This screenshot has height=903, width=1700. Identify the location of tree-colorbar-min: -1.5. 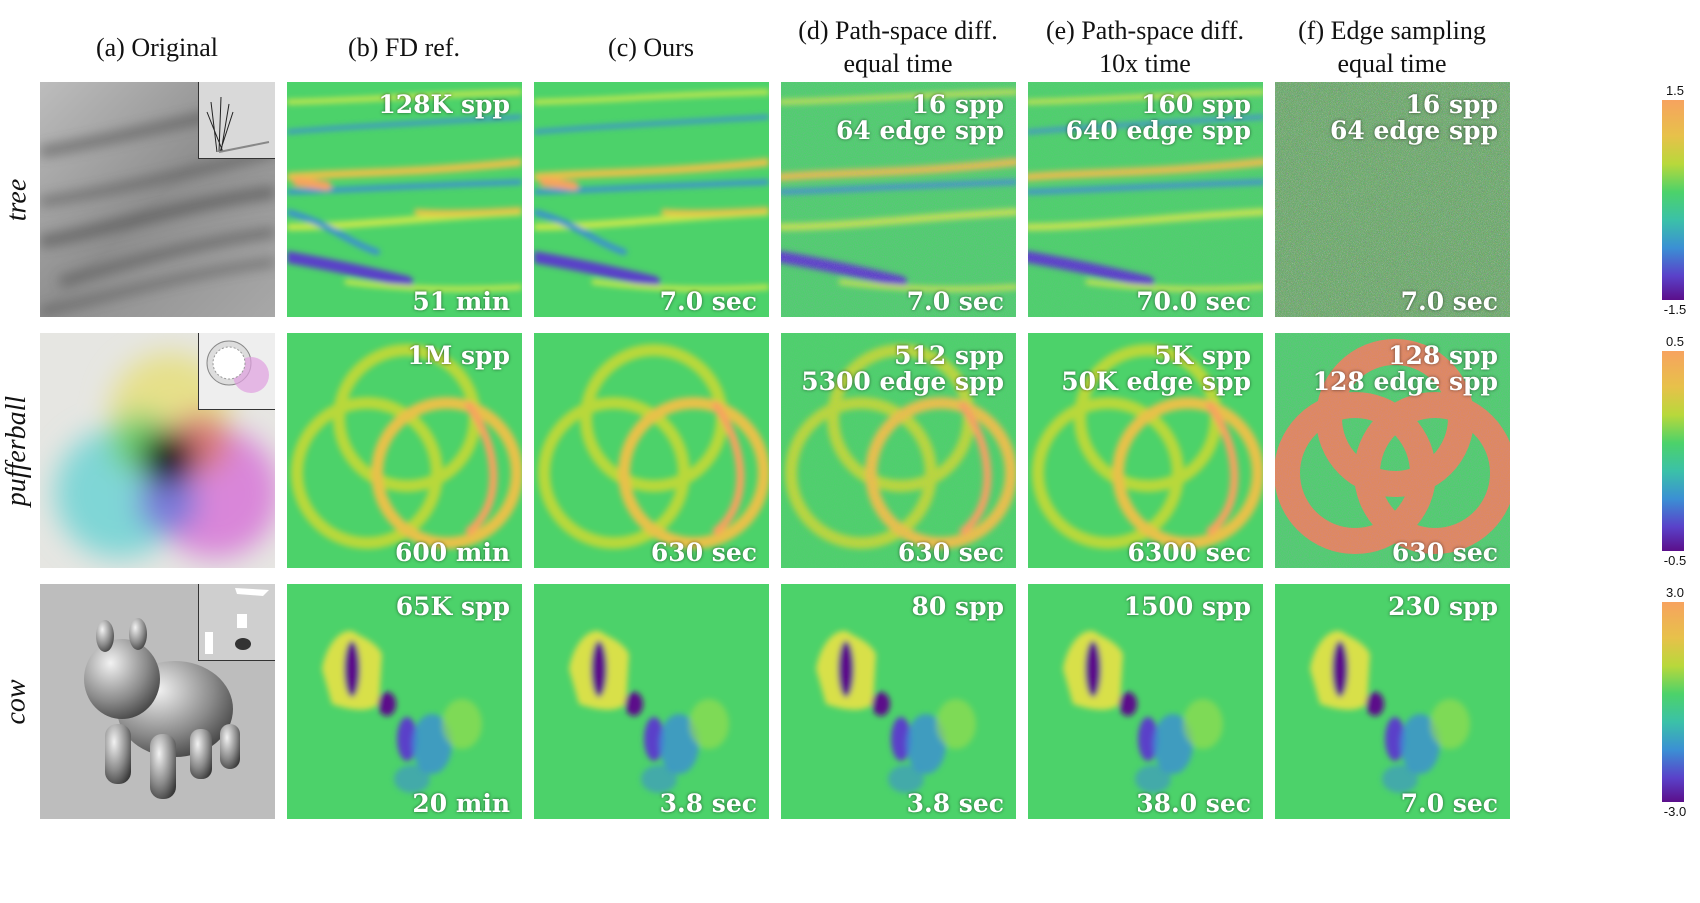
(1675, 309).